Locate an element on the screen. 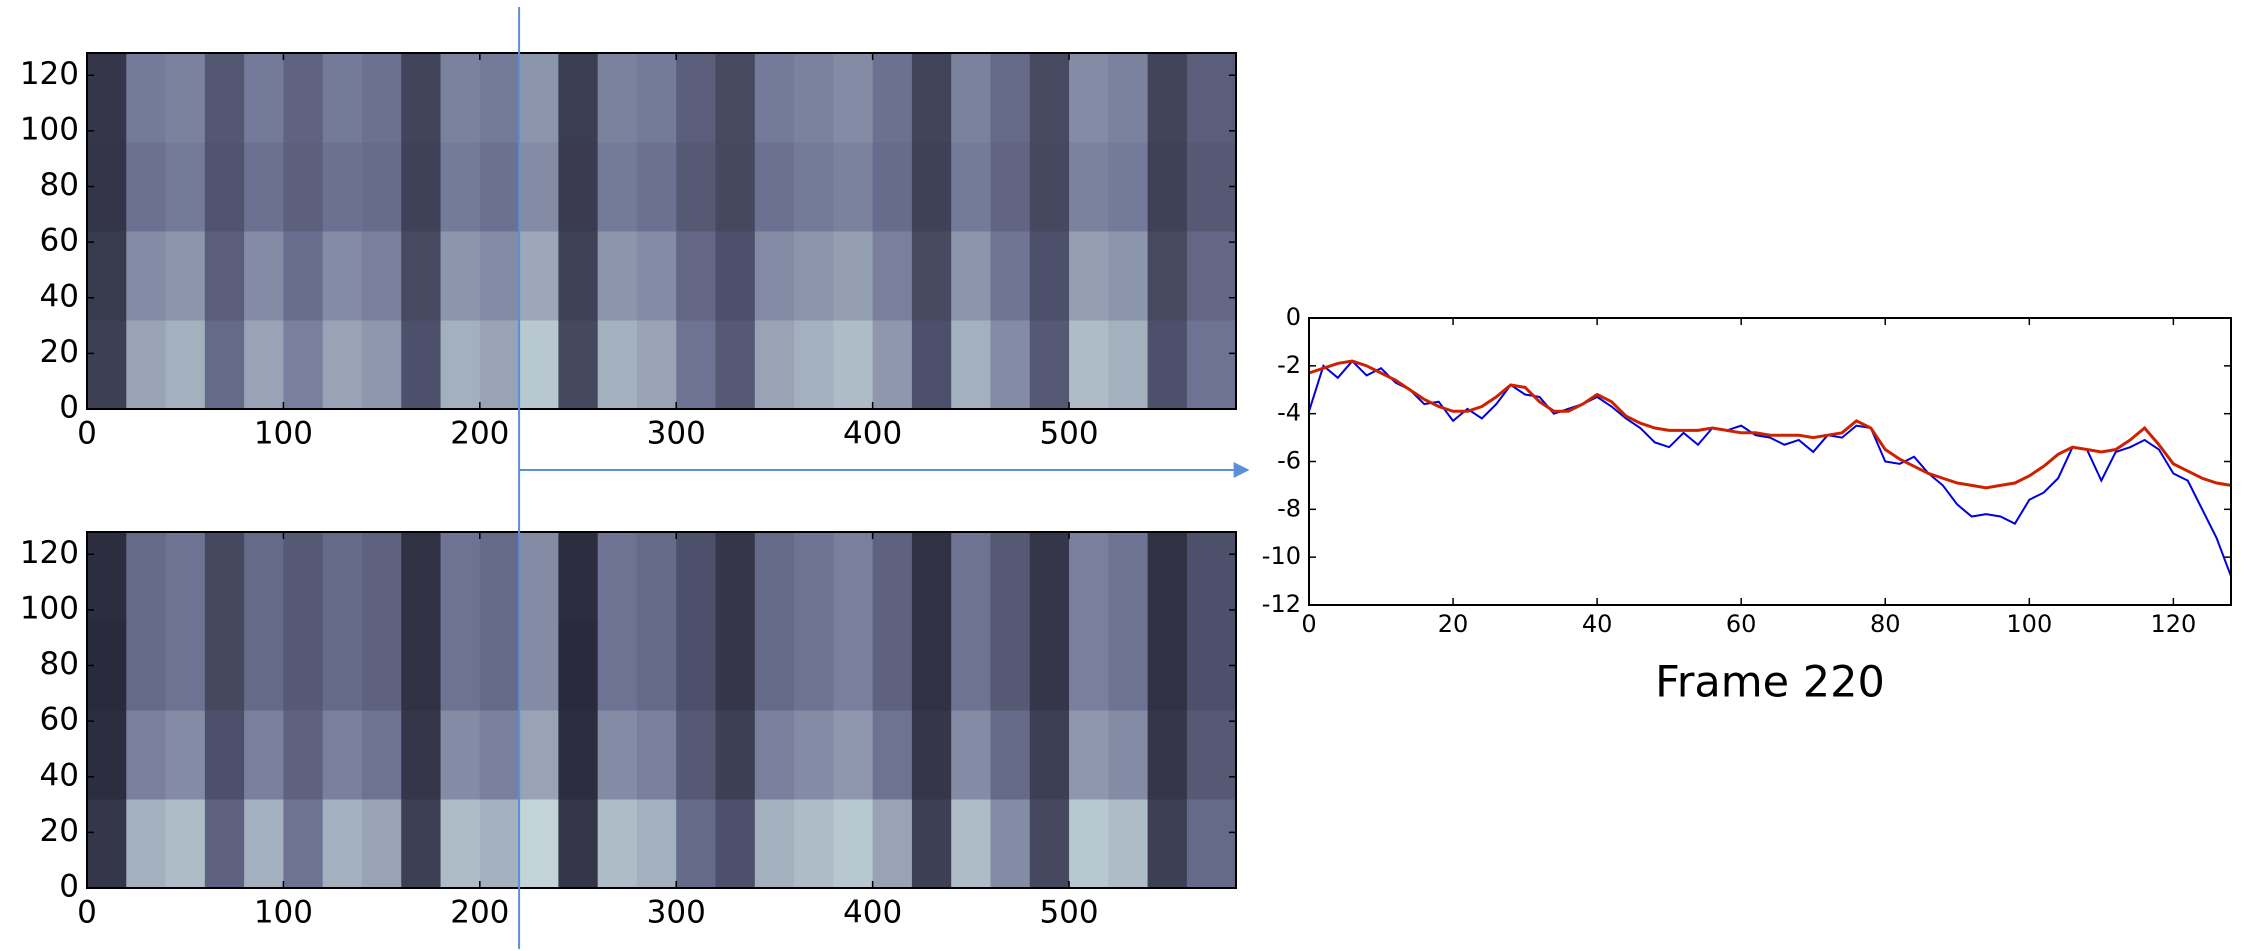 The image size is (2249, 951). x-tick-label: 400 is located at coordinates (872, 434).